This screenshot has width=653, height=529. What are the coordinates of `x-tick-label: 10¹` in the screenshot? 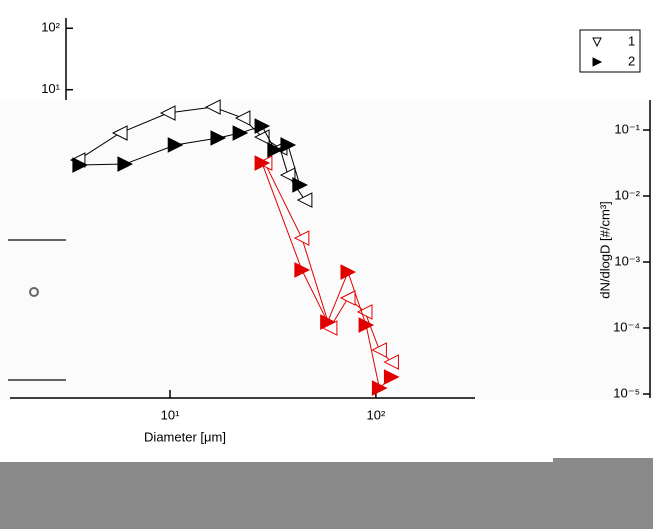 It's located at (170, 414).